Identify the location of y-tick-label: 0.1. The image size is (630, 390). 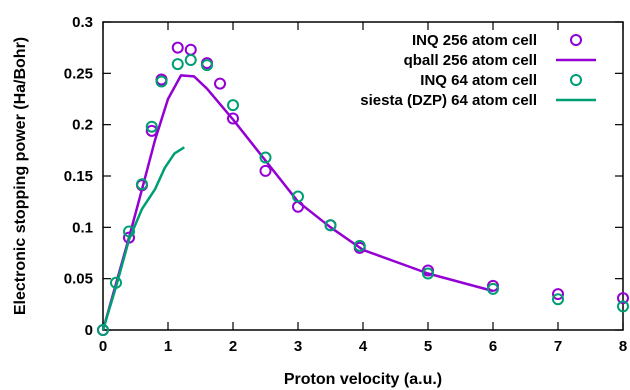
(82, 227).